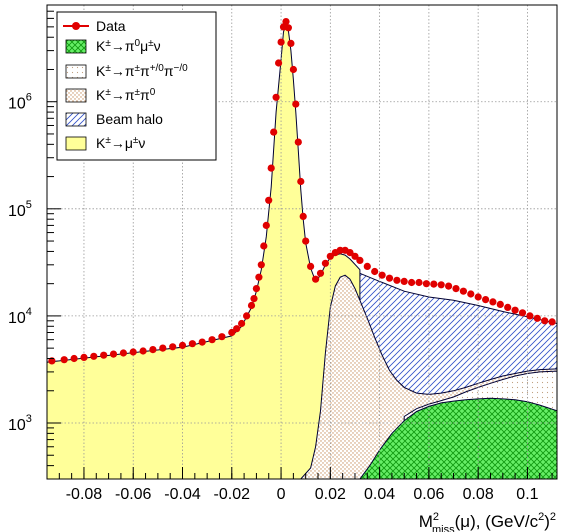  Describe the element at coordinates (182, 494) in the screenshot. I see `x-tick-label: -0.04` at that location.